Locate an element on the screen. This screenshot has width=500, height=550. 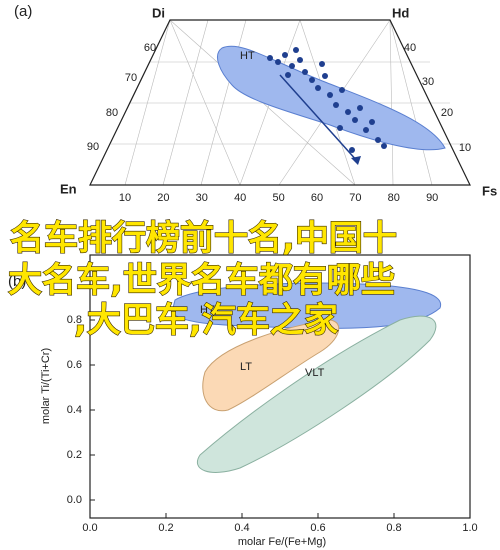
y-tick-label: 0.2 is located at coordinates (74, 455).